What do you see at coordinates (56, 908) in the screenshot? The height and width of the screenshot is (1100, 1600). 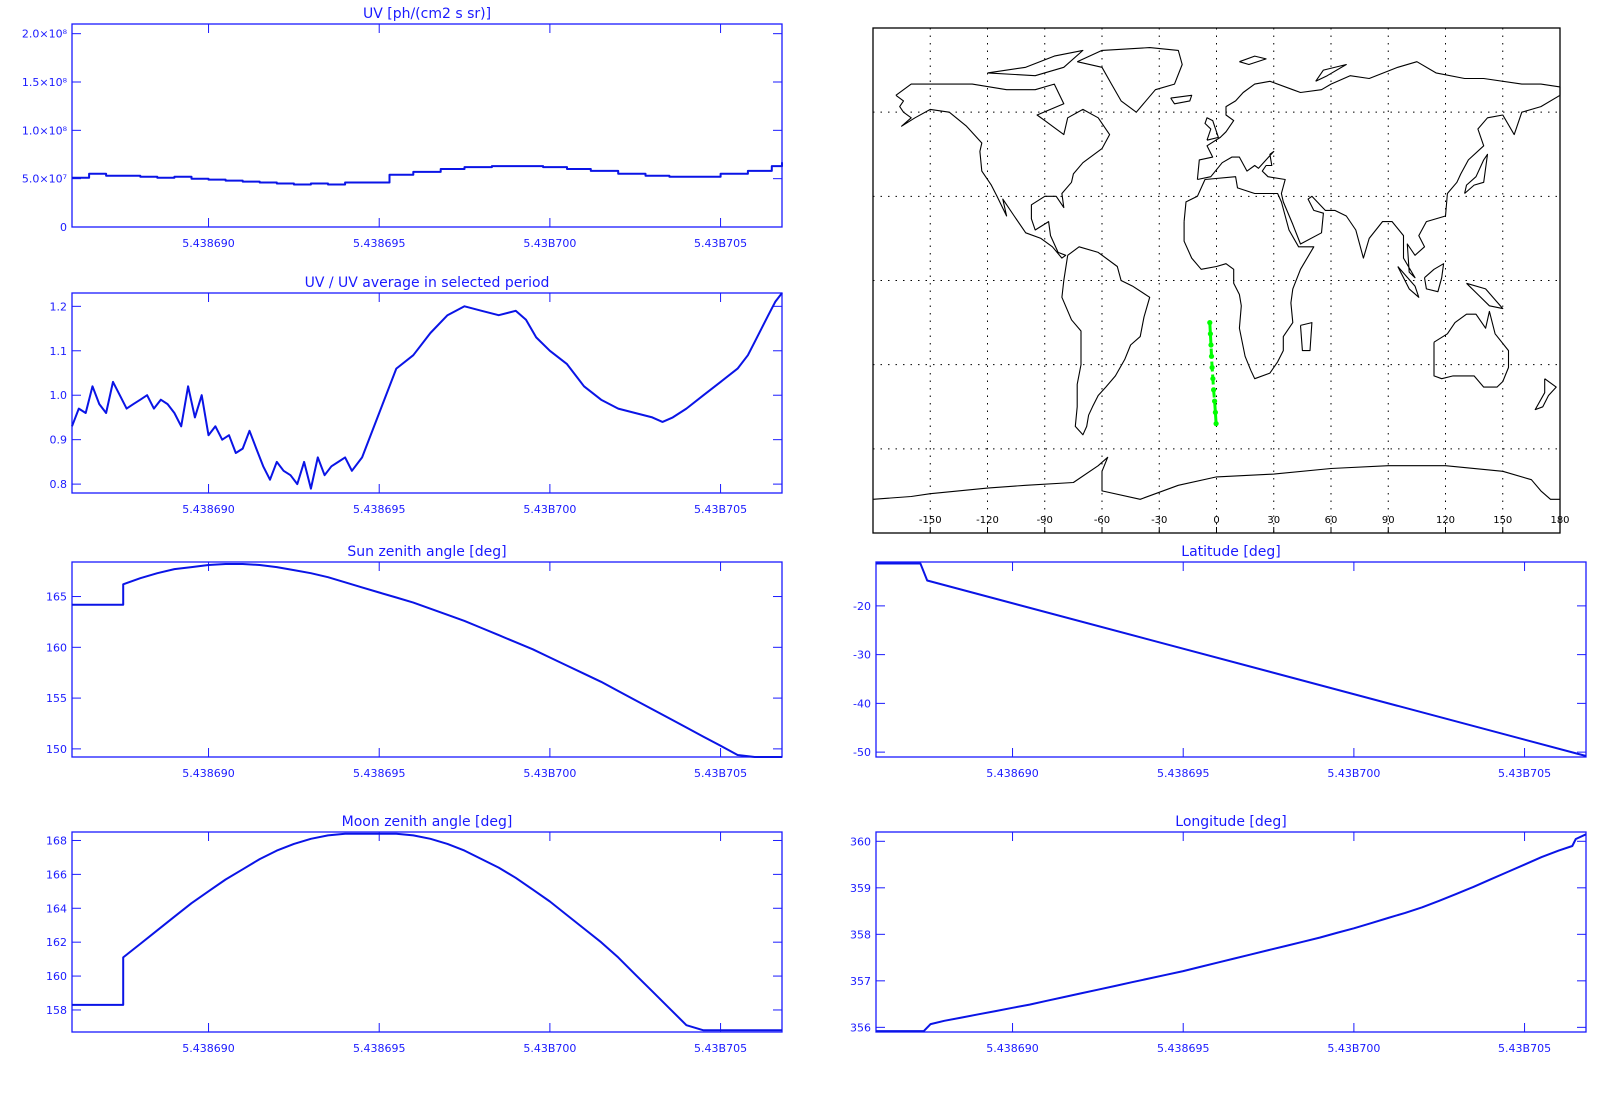 I see `y-tick-label: 164` at bounding box center [56, 908].